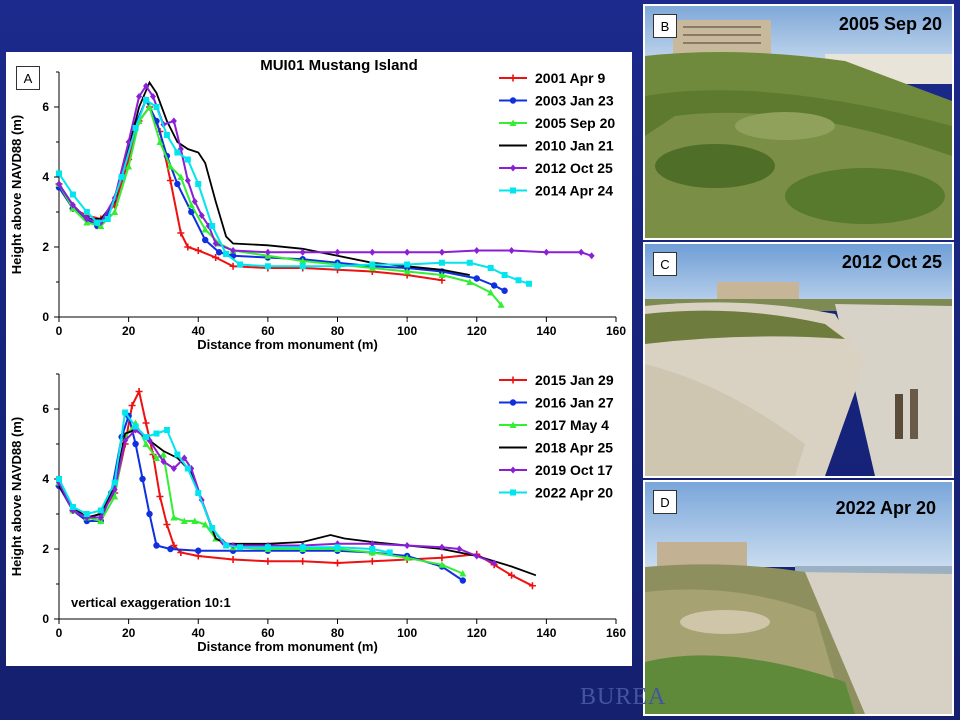  I want to click on y-tick-label: 4, so click(45, 479).